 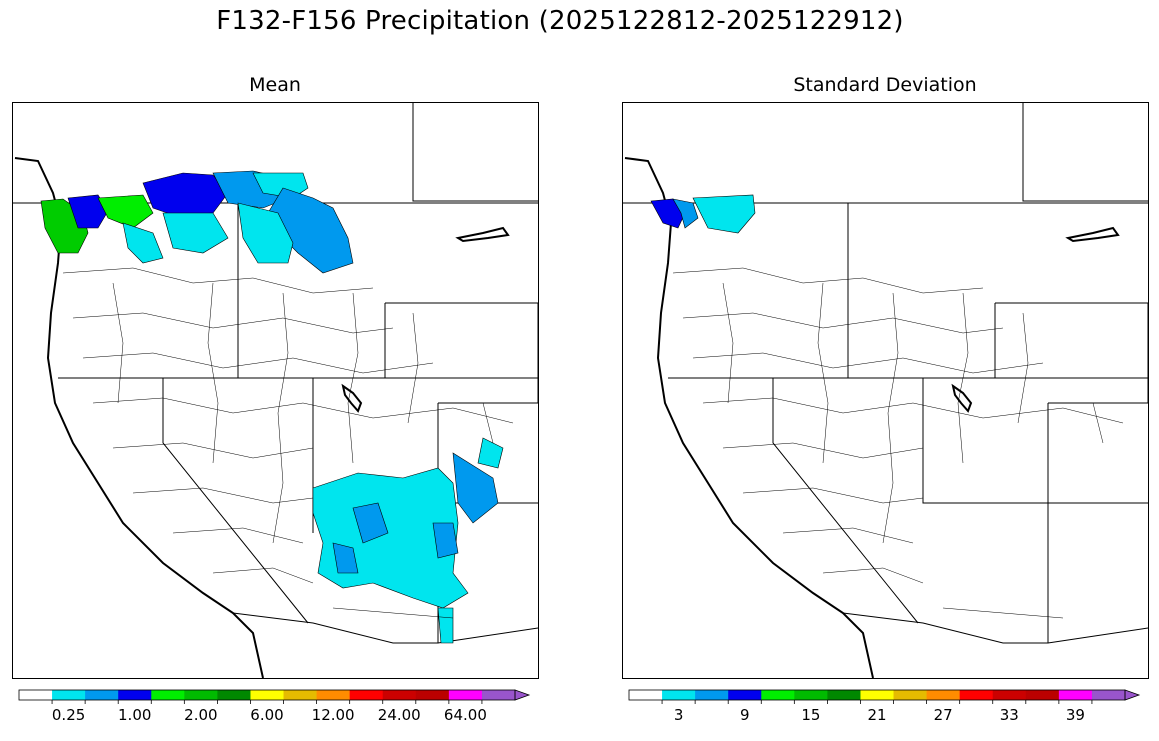 I want to click on panel-title-std: Standard Deviation, so click(x=885, y=85).